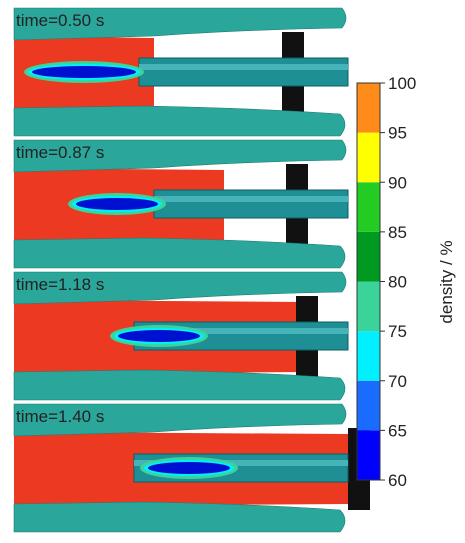 The width and height of the screenshot is (465, 543). I want to click on colorbar-tick-label: 85, so click(397, 232).